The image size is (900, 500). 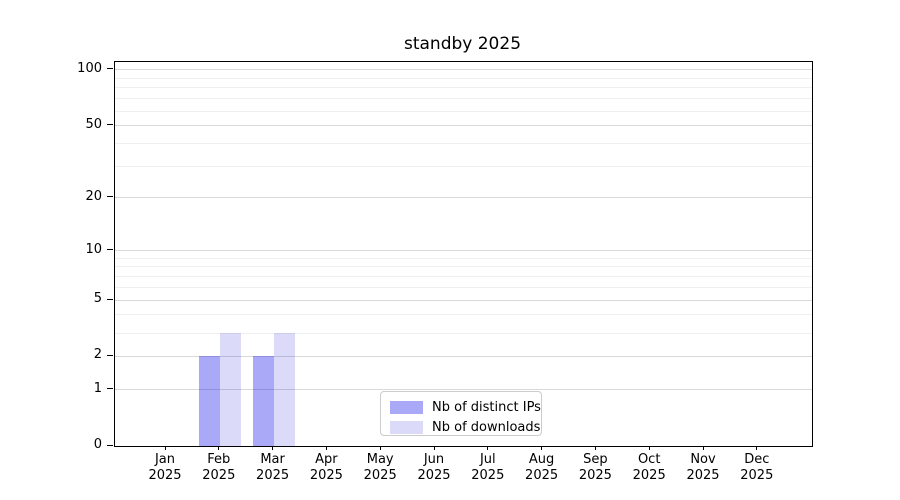 I want to click on x-tick-label: Jul 2025, so click(x=488, y=468).